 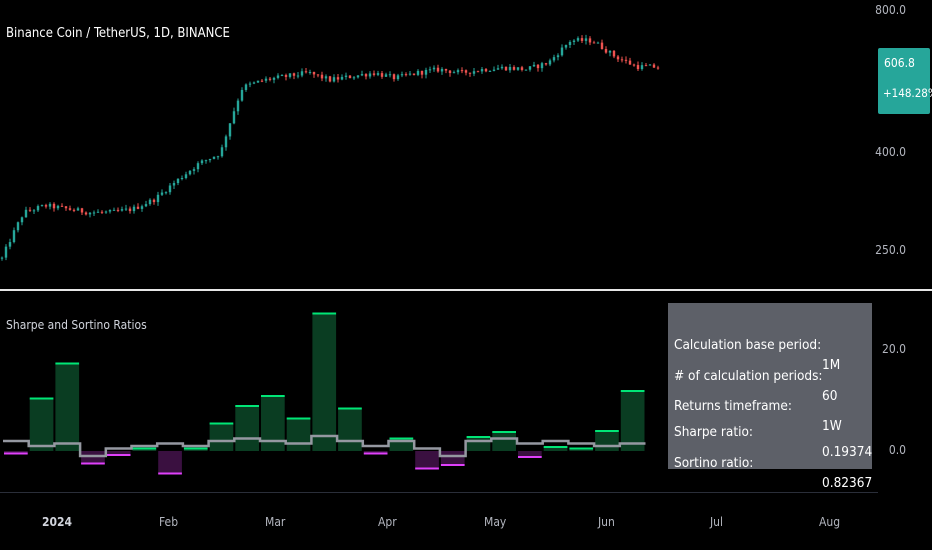 I want to click on current-price-value: 606.8, so click(x=899, y=63).